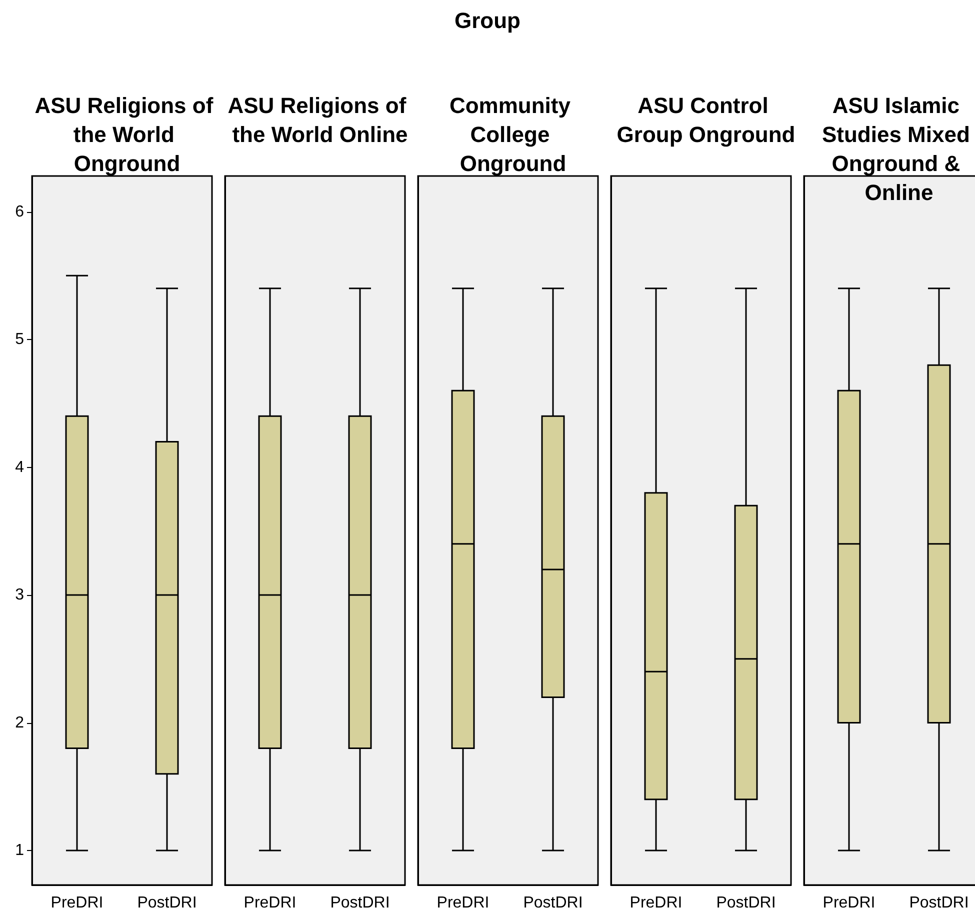 The width and height of the screenshot is (975, 924). I want to click on text: Group, so click(488, 21).